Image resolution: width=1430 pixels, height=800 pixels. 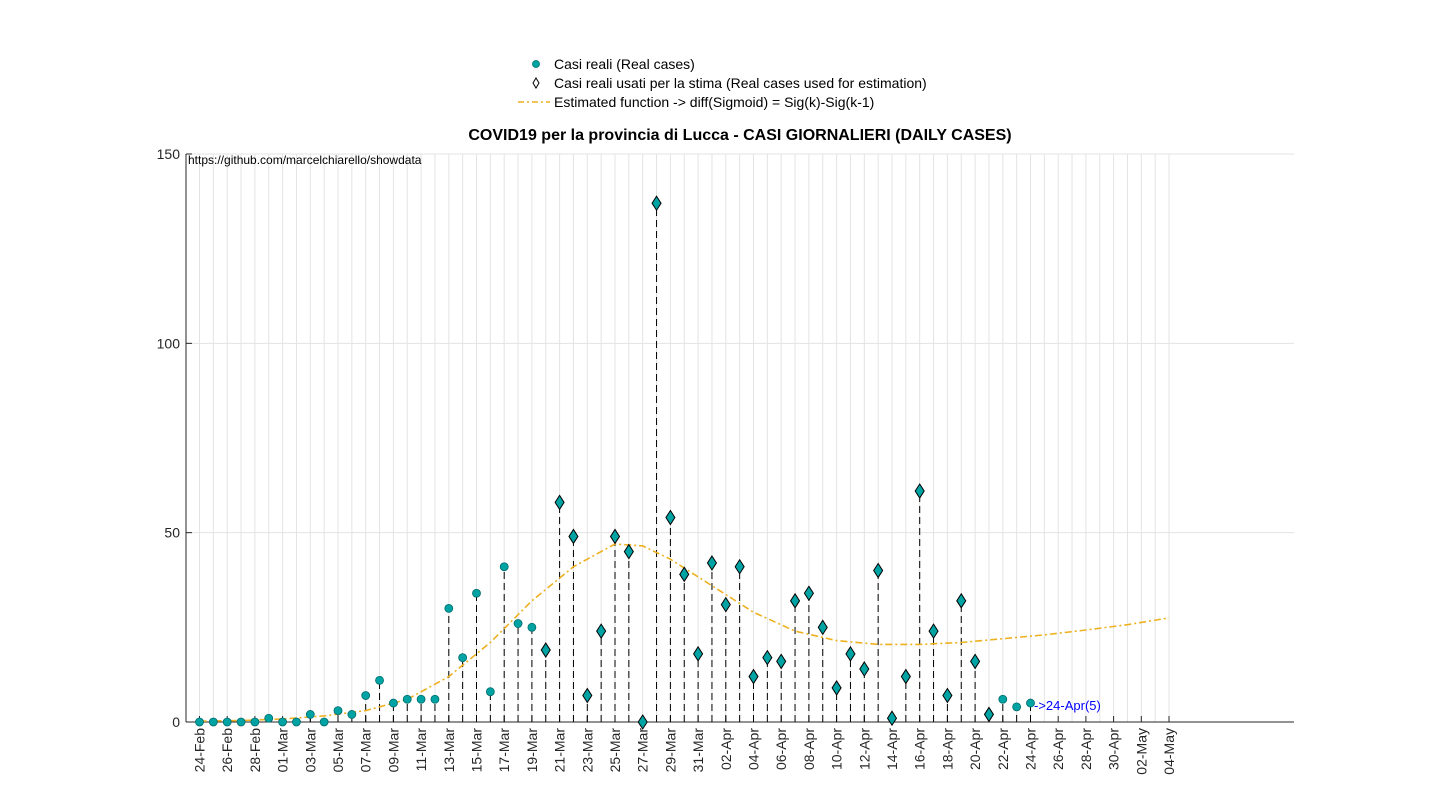 What do you see at coordinates (975, 749) in the screenshot?
I see `x-tick-label: 20-Apr` at bounding box center [975, 749].